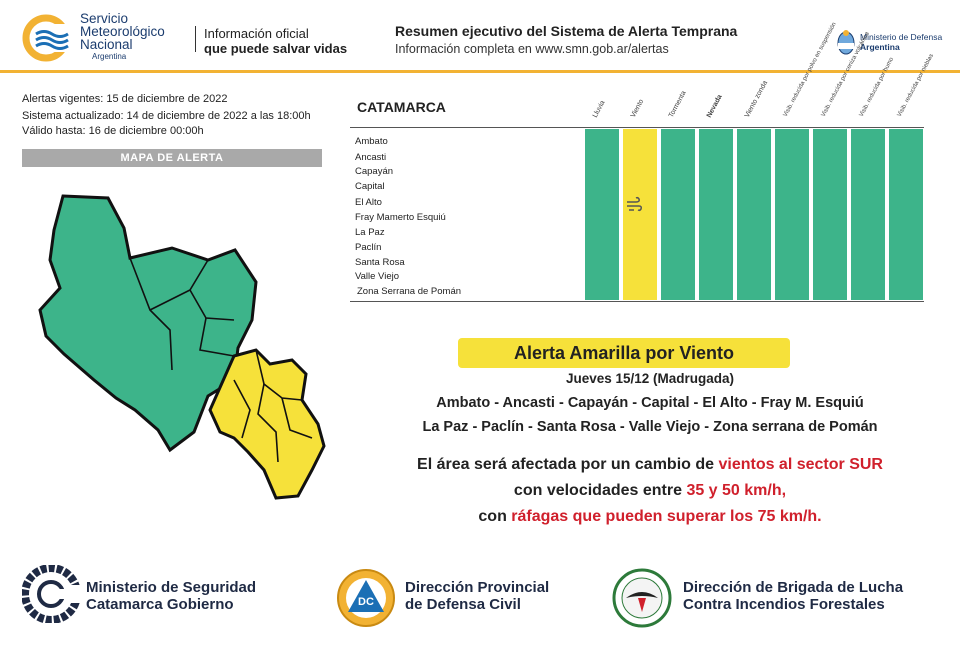 The width and height of the screenshot is (960, 648). I want to click on alert-title: Alerta Amarilla por Viento, so click(624, 353).